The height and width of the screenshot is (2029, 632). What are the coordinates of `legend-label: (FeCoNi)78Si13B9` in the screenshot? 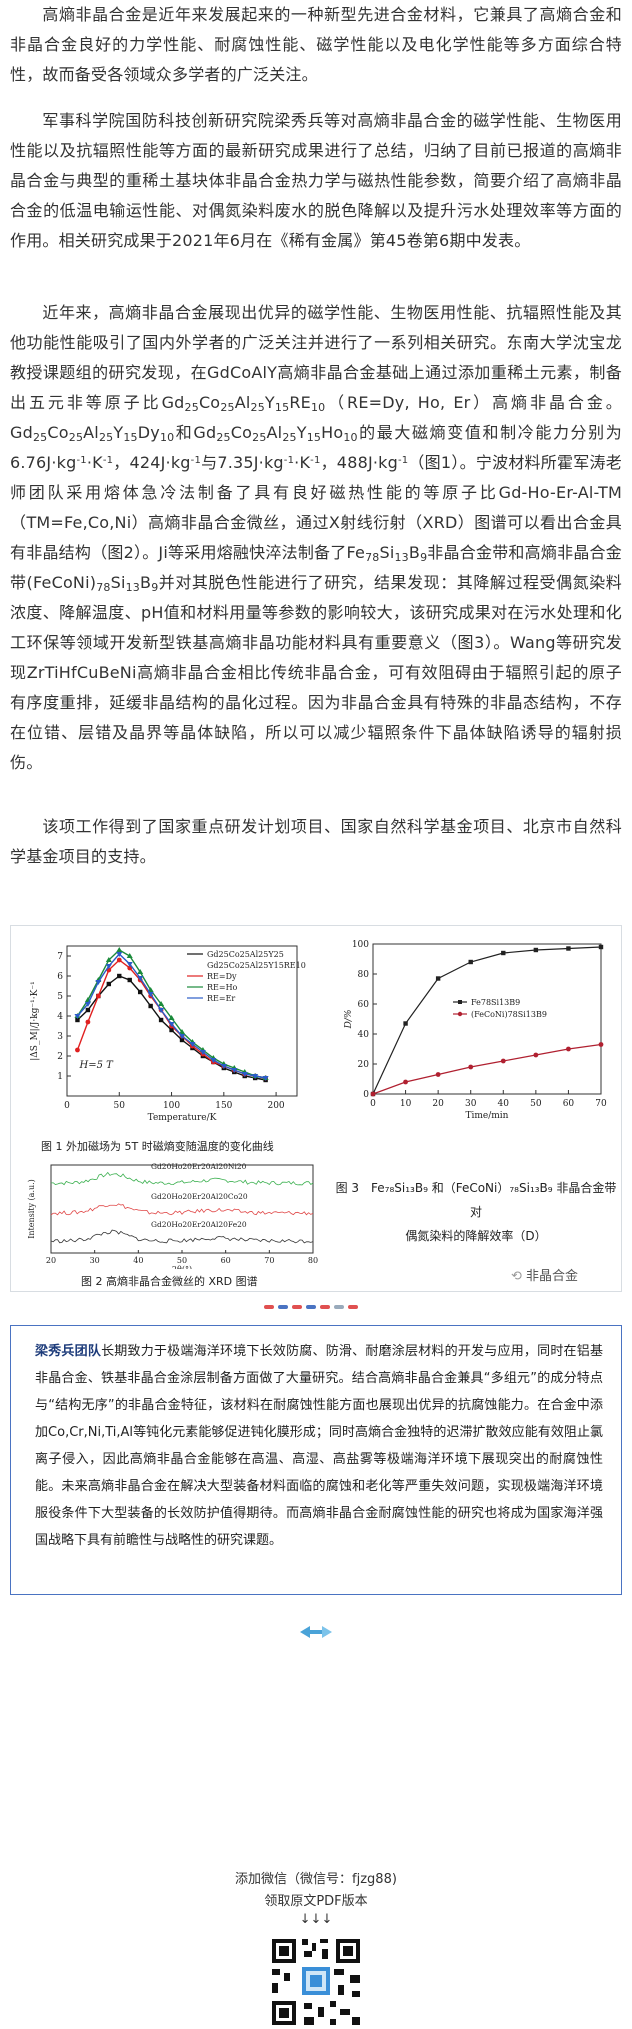 It's located at (509, 1014).